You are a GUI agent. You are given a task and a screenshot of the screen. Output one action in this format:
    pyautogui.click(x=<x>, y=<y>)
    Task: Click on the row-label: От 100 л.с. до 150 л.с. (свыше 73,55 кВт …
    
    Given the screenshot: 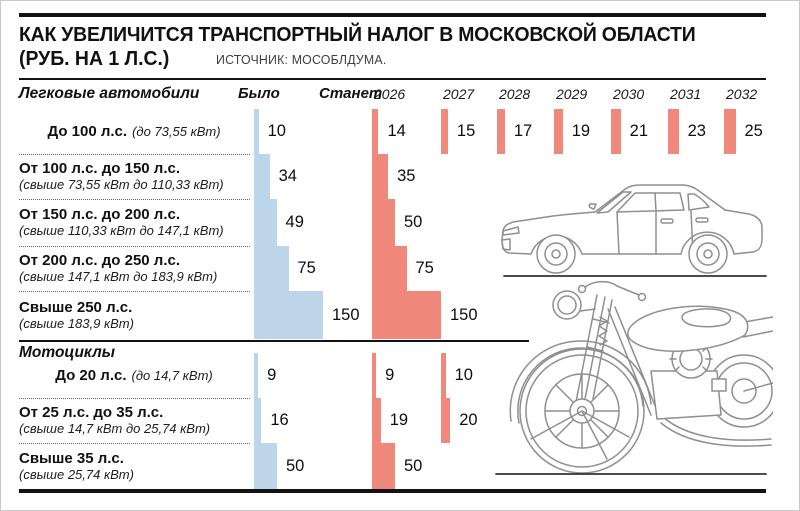 What is the action you would take?
    pyautogui.click(x=134, y=176)
    